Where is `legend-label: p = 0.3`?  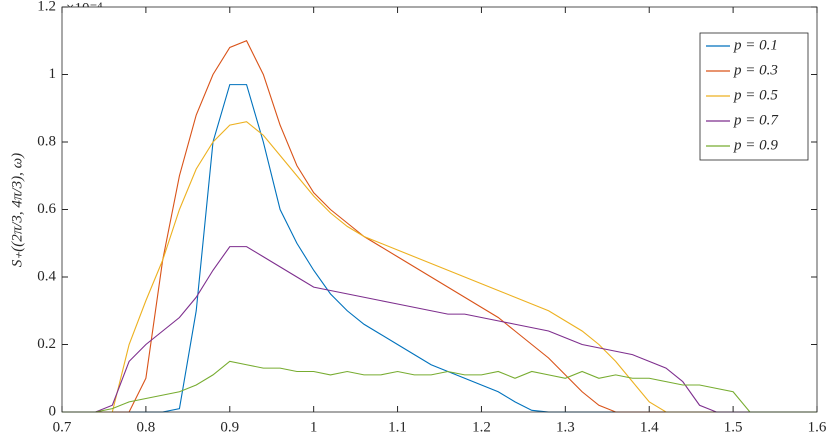
legend-label: p = 0.3 is located at coordinates (755, 70).